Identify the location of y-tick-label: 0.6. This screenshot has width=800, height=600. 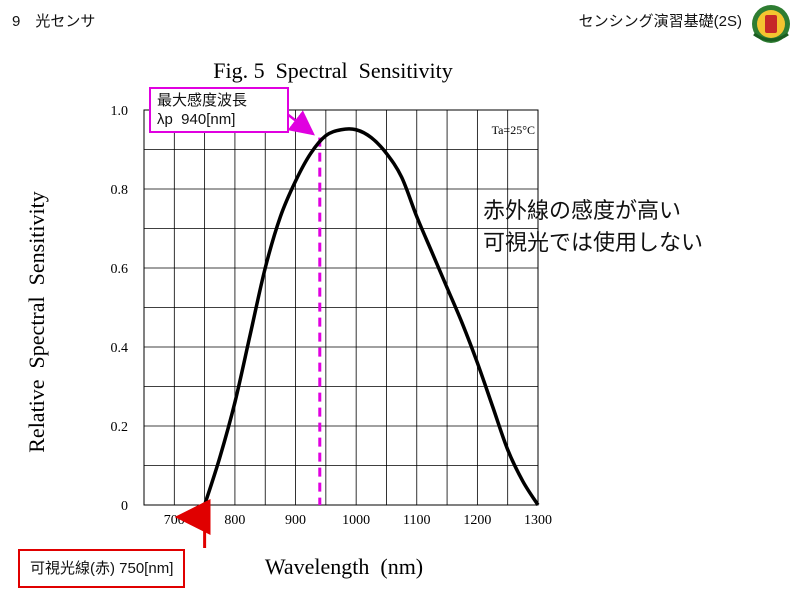
(120, 269).